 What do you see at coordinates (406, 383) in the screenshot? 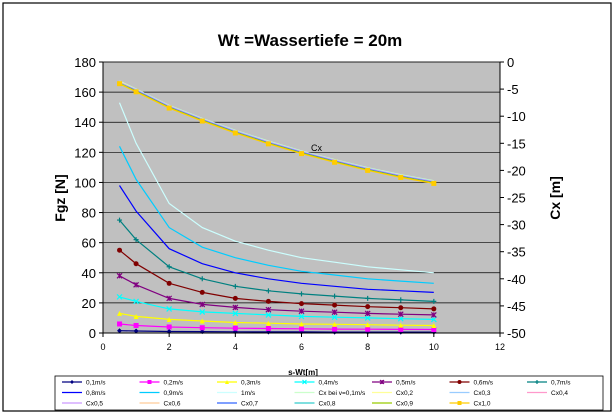
I see `legend-label: 0,5m/s` at bounding box center [406, 383].